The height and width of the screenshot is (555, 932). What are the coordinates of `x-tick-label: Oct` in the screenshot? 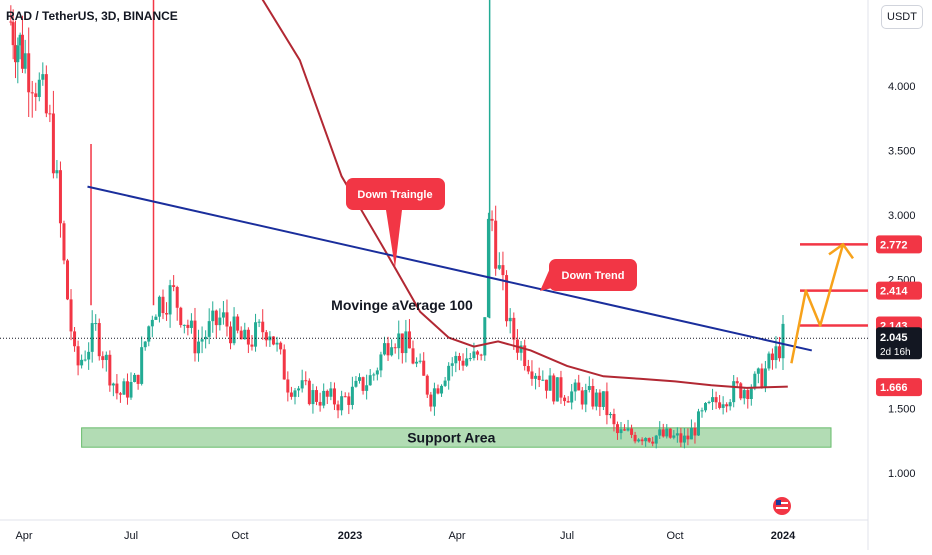 It's located at (239, 536).